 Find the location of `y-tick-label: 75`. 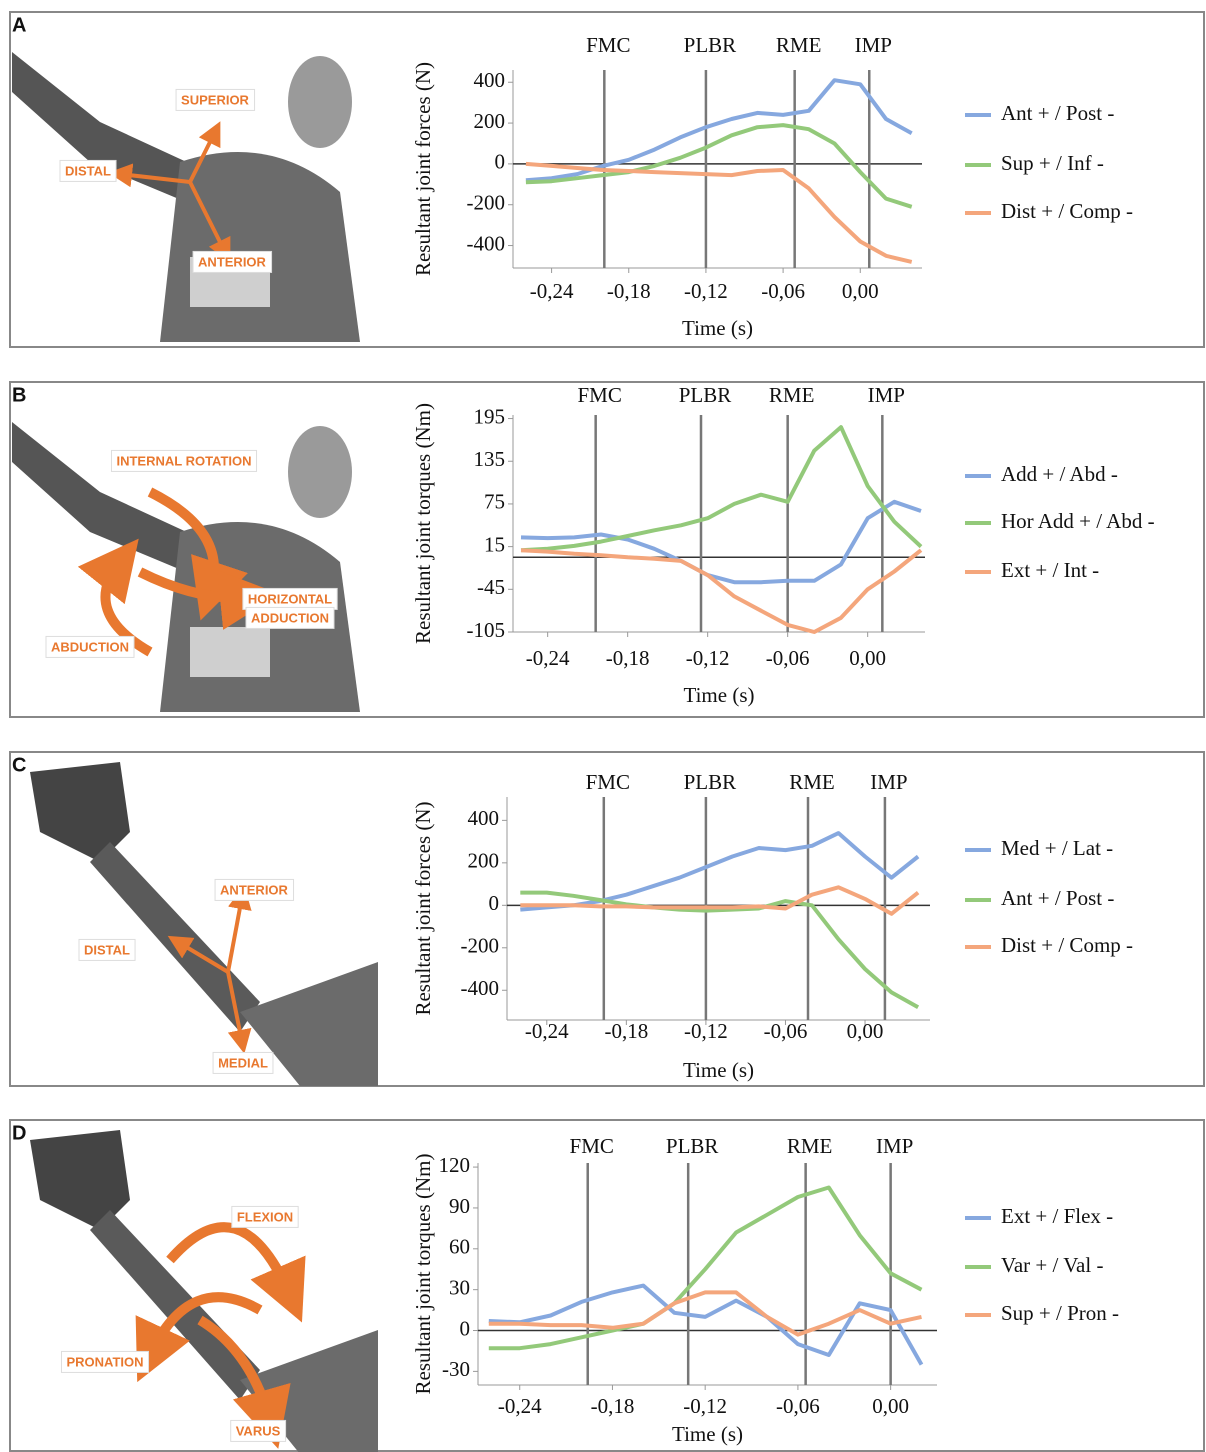

y-tick-label: 75 is located at coordinates (494, 502).